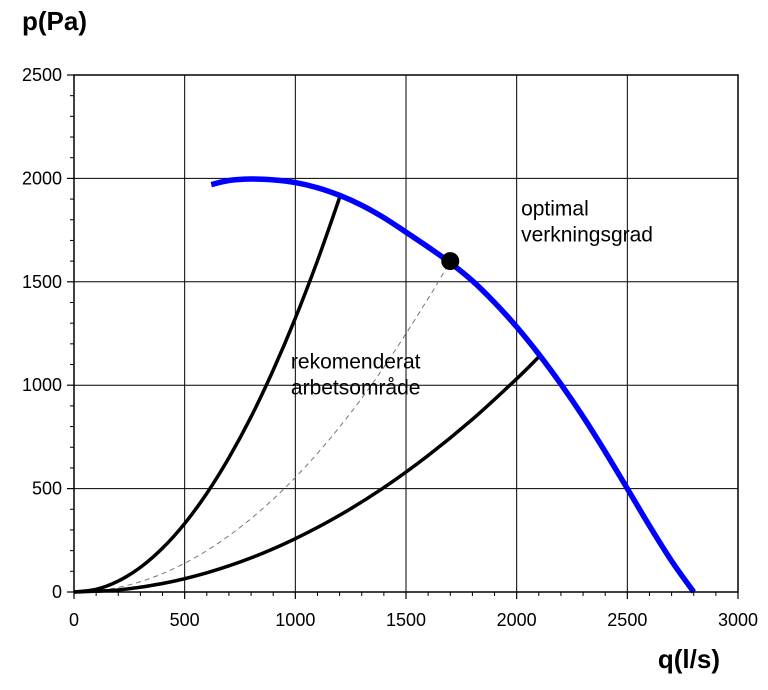 The image size is (768, 690). What do you see at coordinates (689, 659) in the screenshot?
I see `x-axis-title: q(l/s)` at bounding box center [689, 659].